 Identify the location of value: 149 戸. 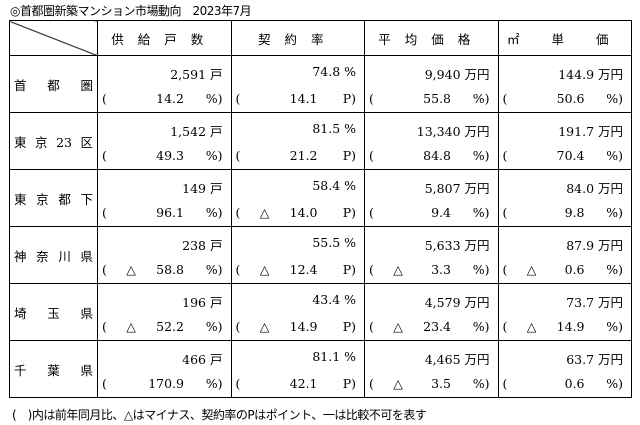
(202, 188).